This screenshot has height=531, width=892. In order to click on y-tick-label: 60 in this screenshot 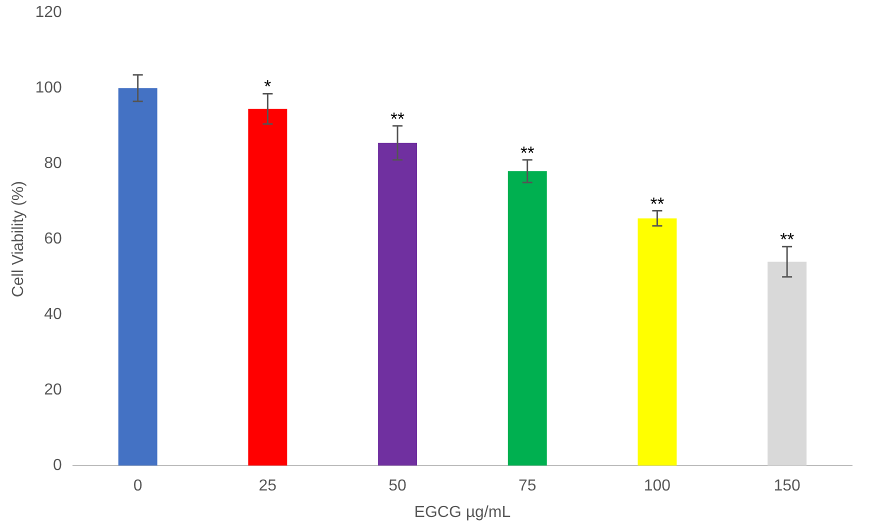, I will do `click(53, 239)`.